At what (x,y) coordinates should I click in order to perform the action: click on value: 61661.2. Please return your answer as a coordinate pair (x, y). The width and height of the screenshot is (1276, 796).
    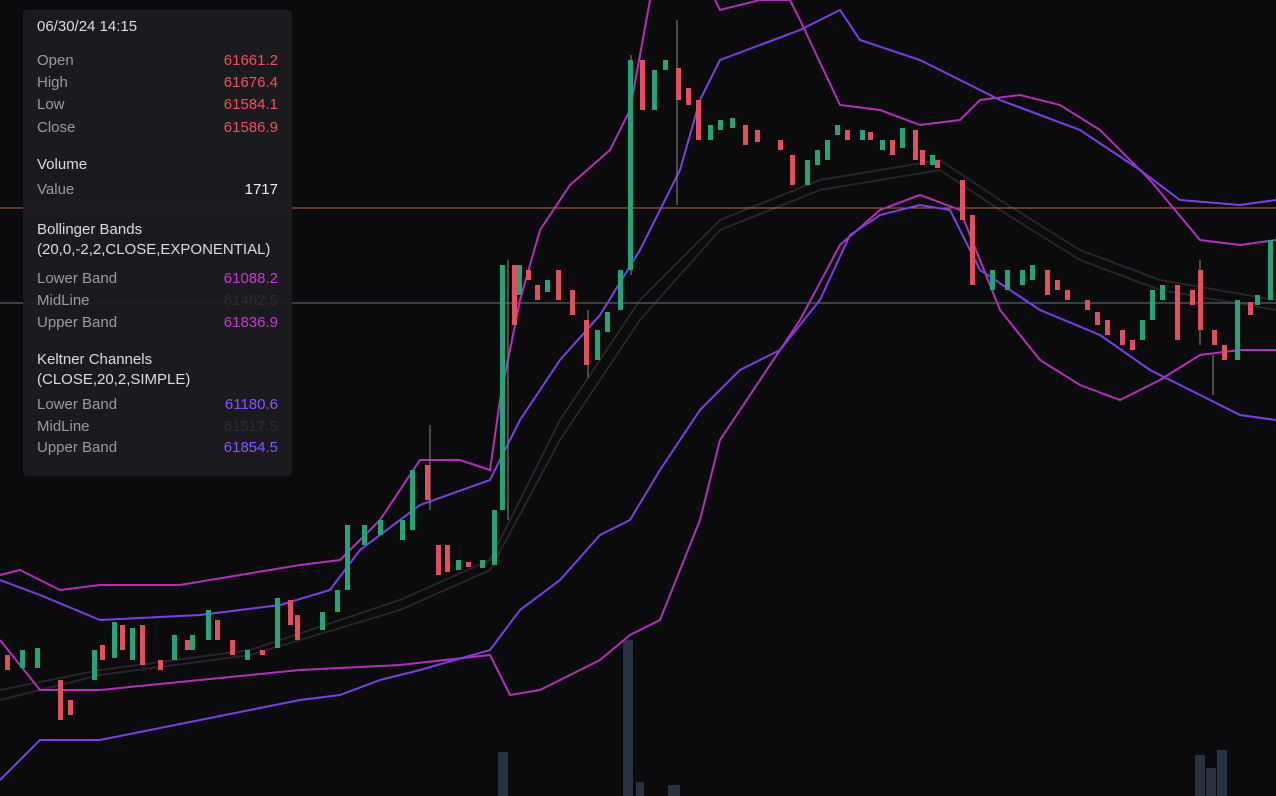
    Looking at the image, I should click on (251, 60).